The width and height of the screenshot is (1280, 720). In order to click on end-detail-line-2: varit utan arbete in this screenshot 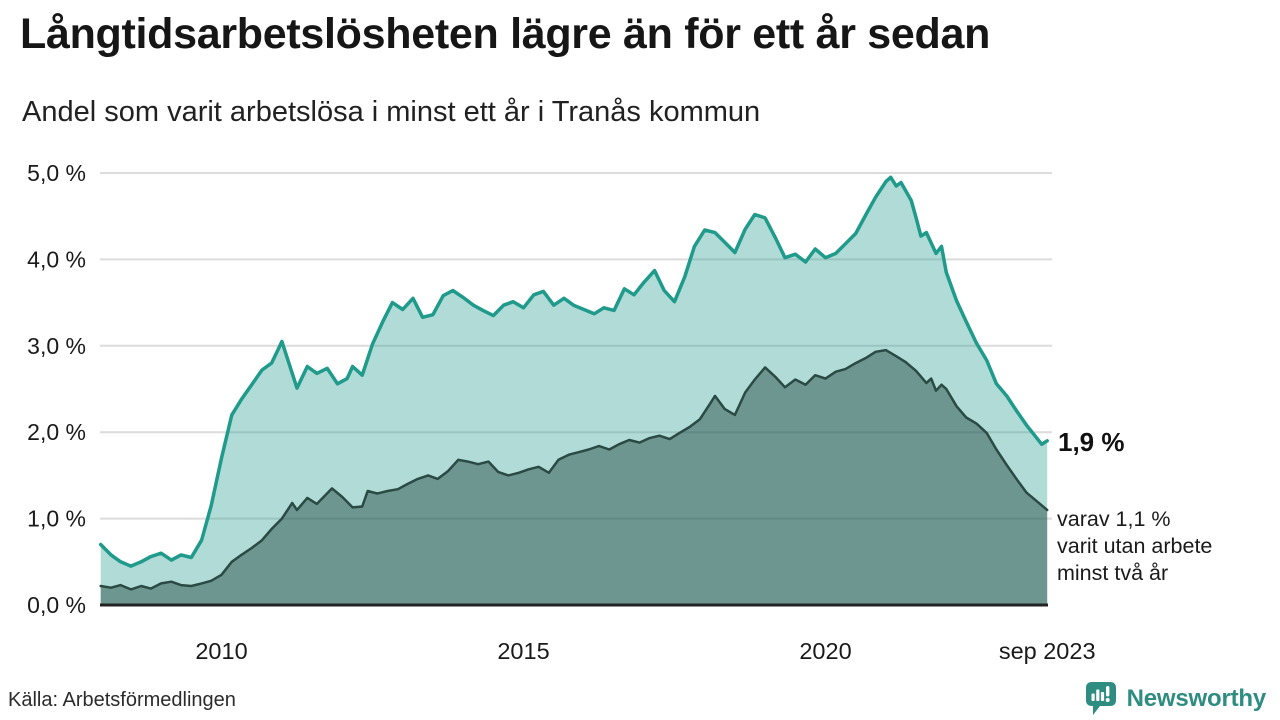, I will do `click(1135, 546)`.